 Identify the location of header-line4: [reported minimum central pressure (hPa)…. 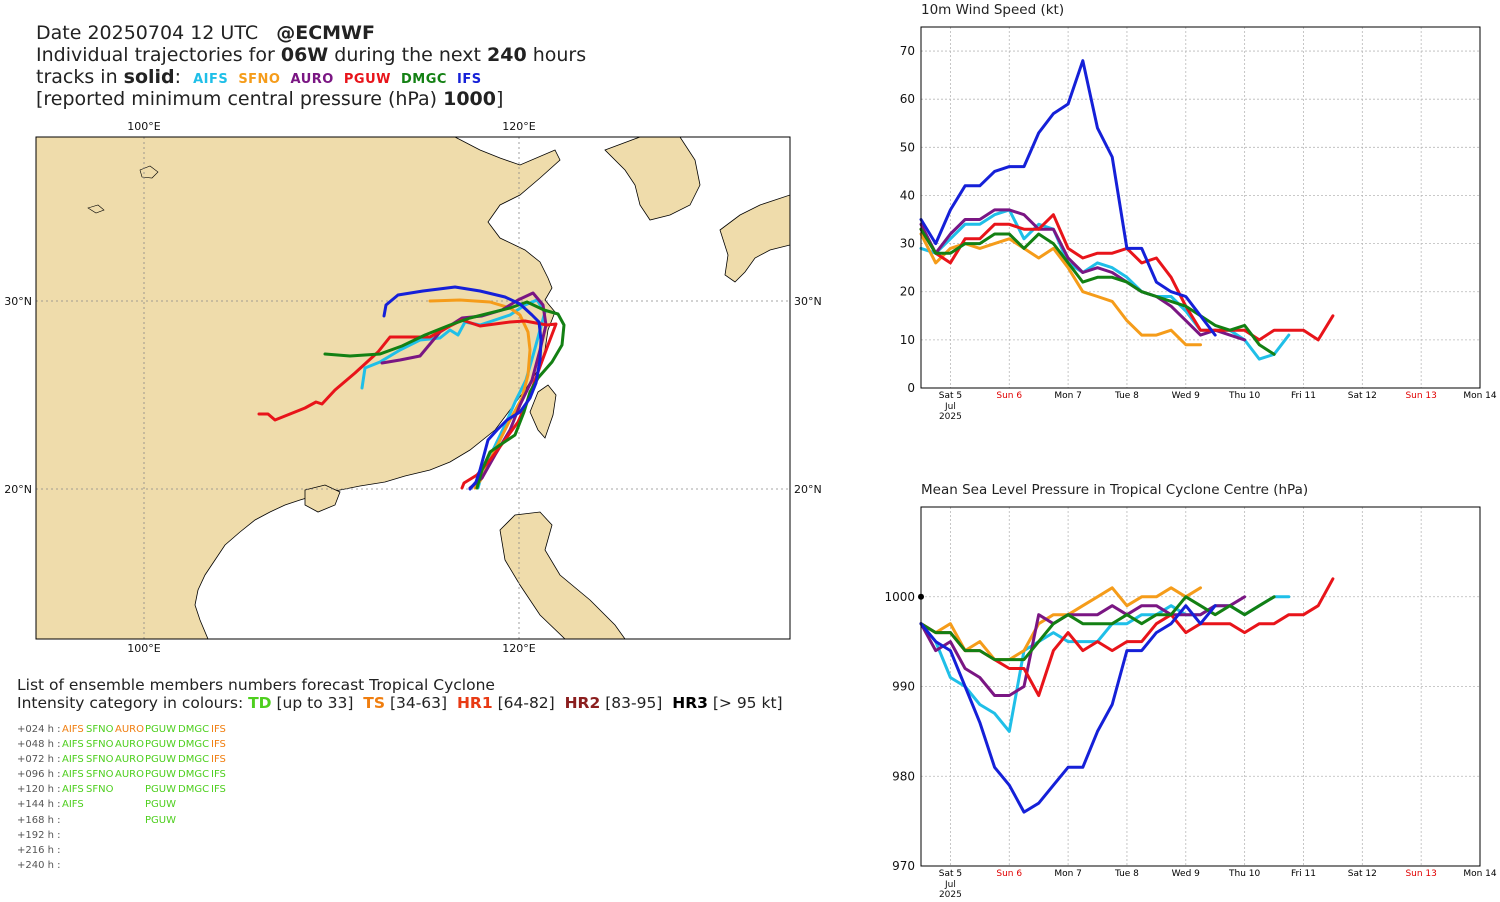
(269, 99).